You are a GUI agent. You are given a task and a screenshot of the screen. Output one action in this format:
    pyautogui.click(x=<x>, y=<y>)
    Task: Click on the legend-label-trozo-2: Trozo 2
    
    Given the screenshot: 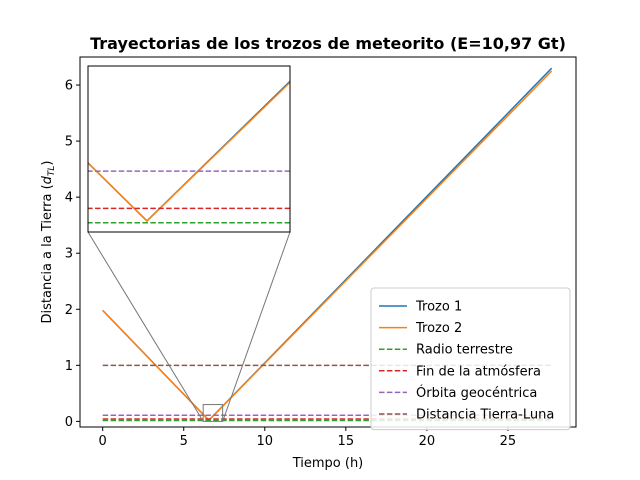 What is the action you would take?
    pyautogui.click(x=438, y=328)
    